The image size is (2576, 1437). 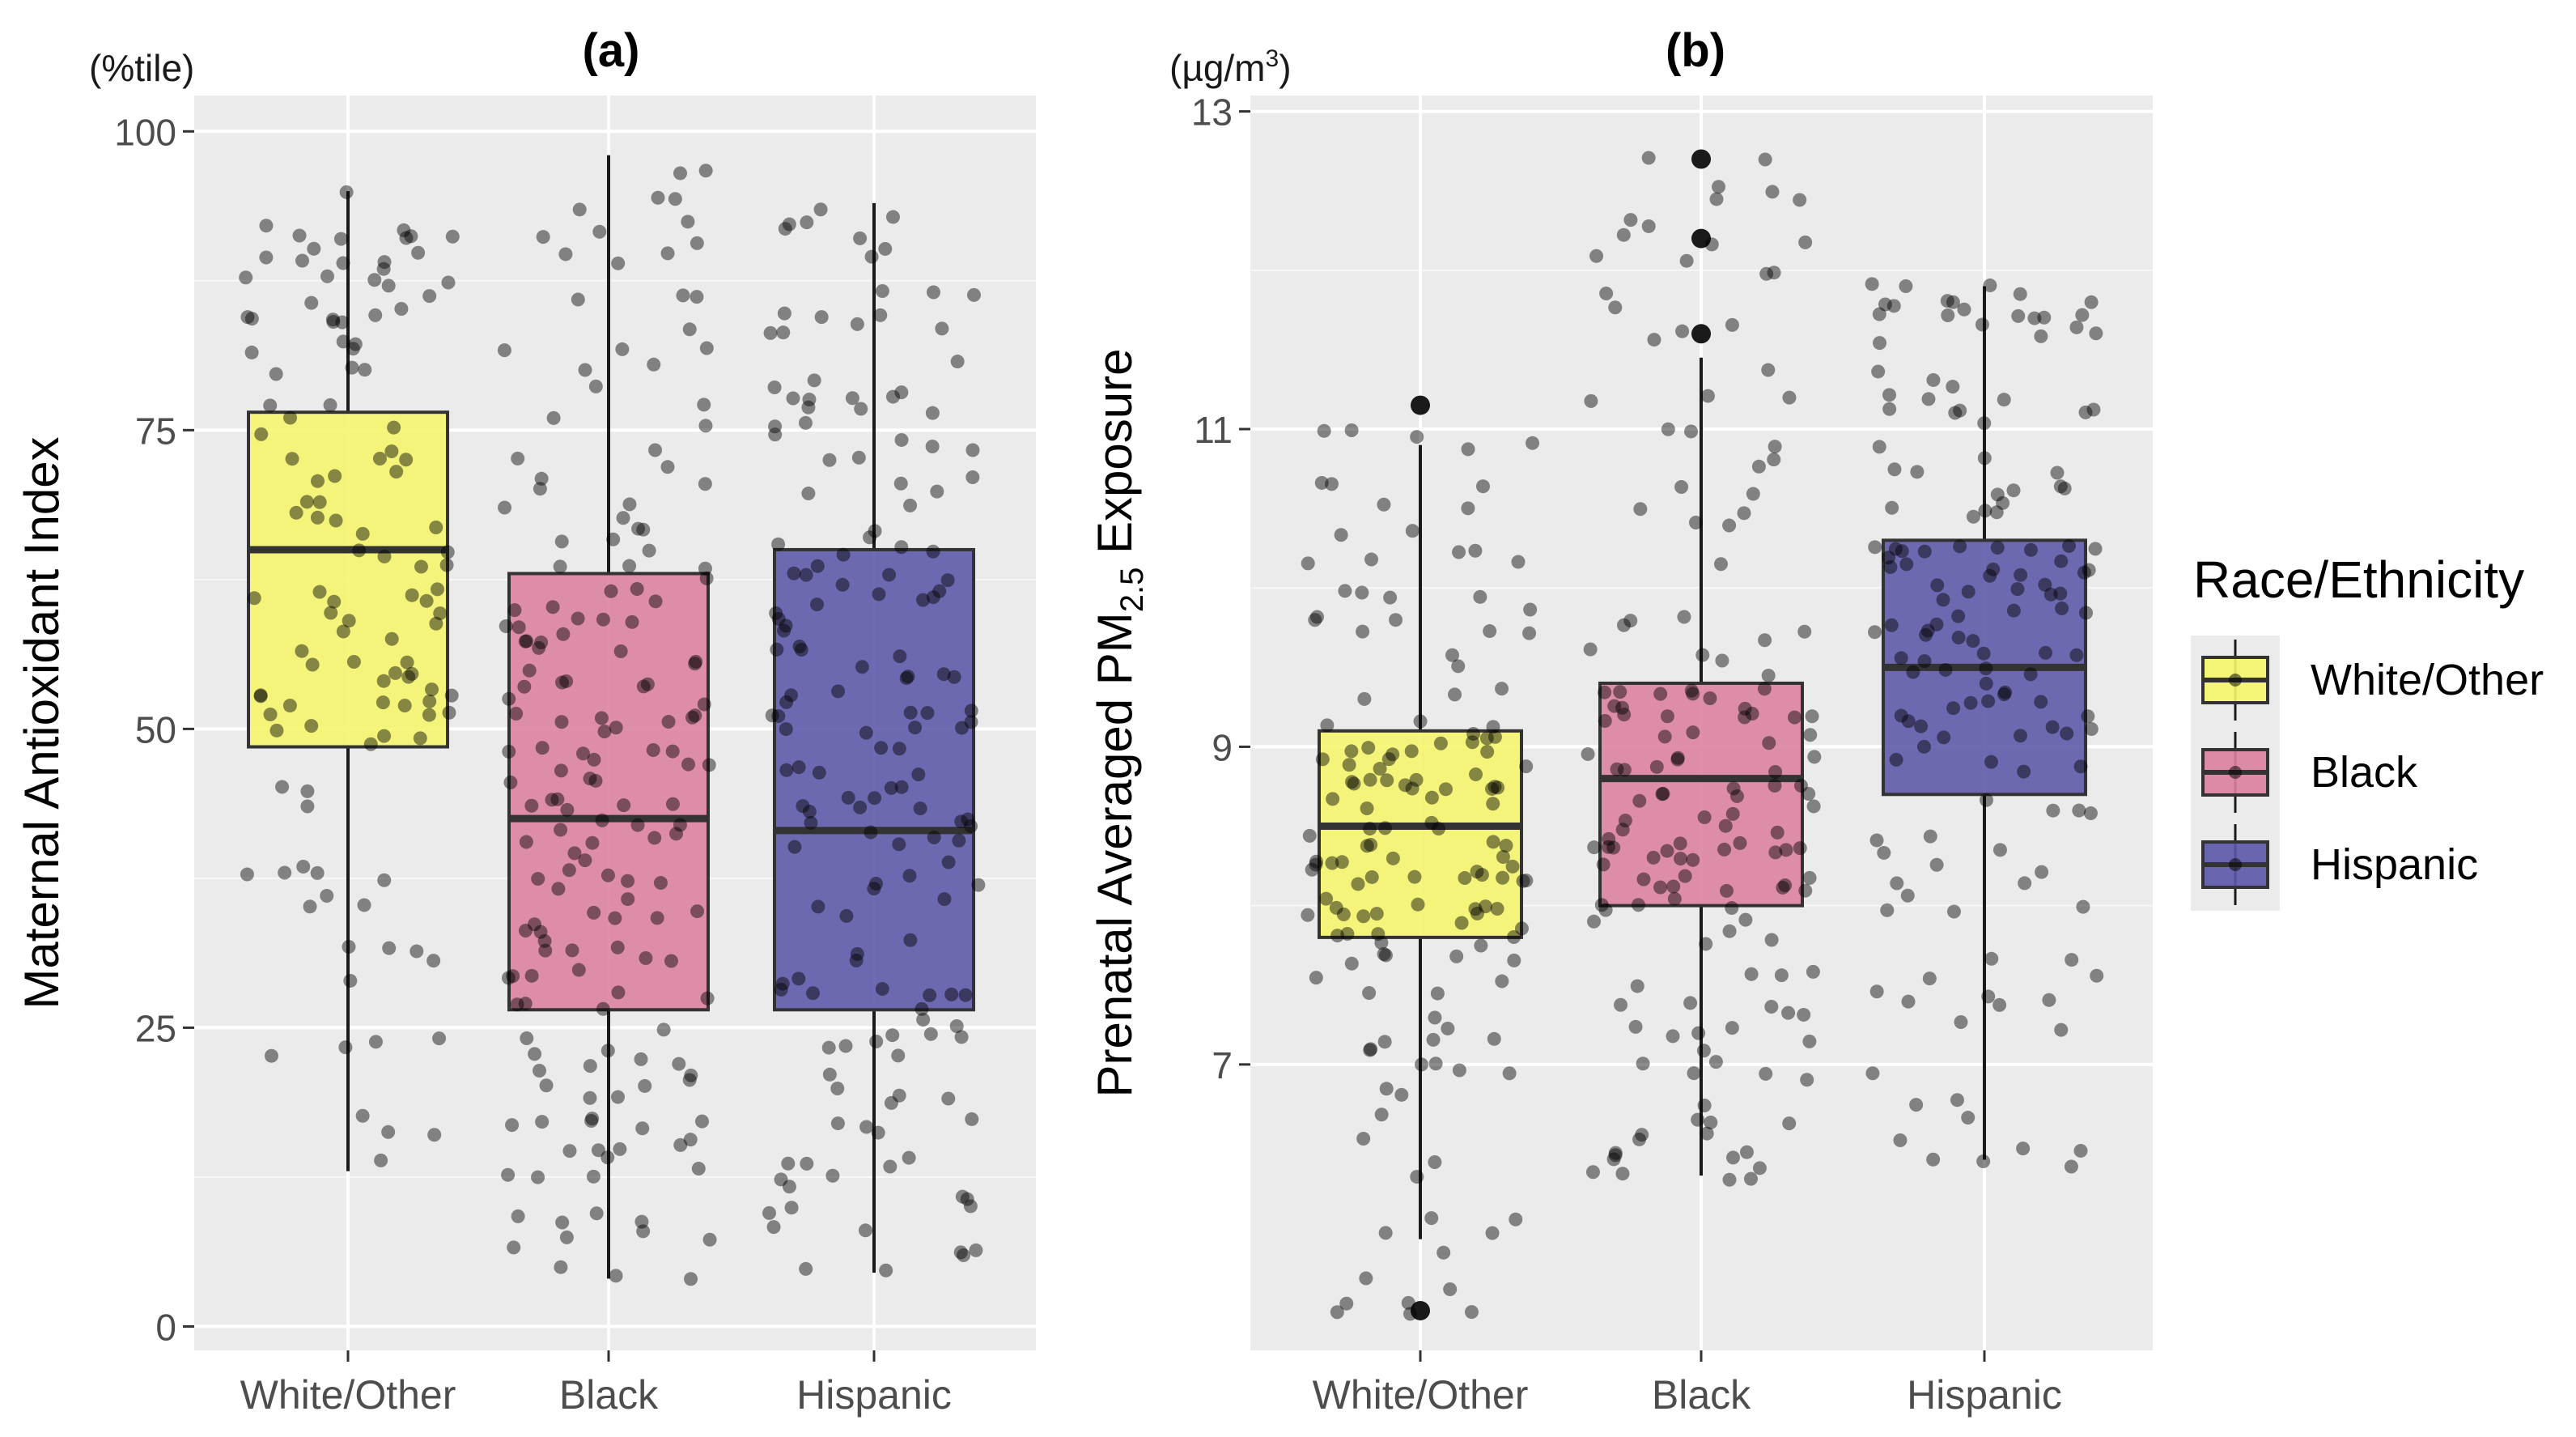 What do you see at coordinates (1132, 590) in the screenshot?
I see `panel-b-y-axis-title-subscript: 2.5` at bounding box center [1132, 590].